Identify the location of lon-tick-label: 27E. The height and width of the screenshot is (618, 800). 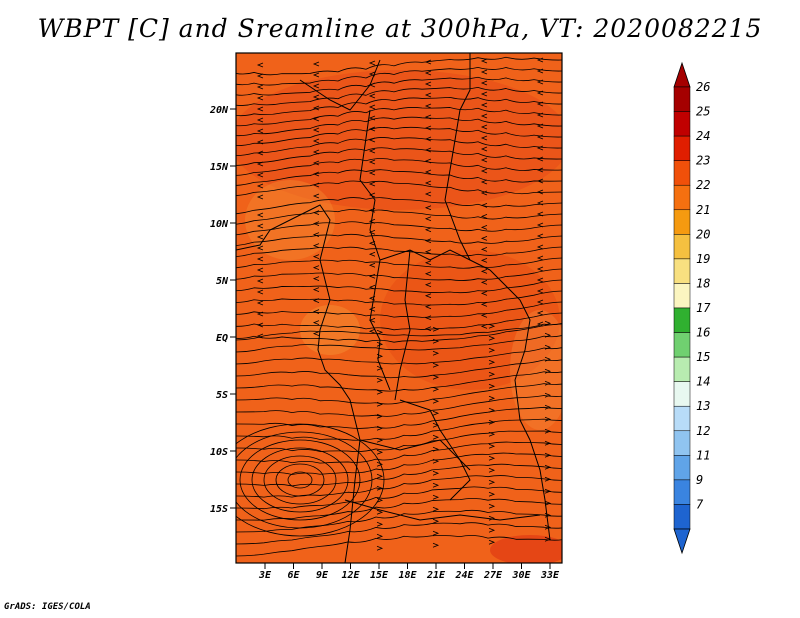
(493, 575).